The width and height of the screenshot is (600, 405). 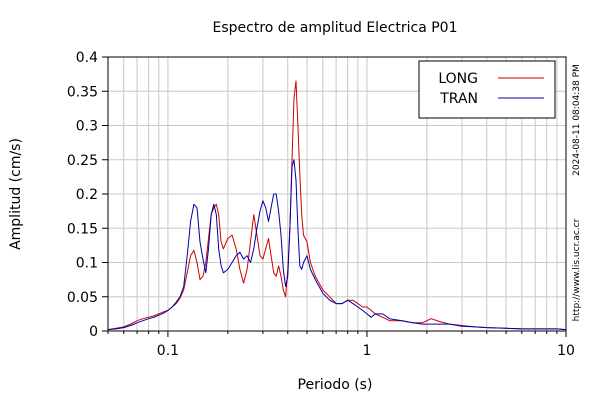 I want to click on x-axis-label: Periodo (s), so click(x=335, y=385).